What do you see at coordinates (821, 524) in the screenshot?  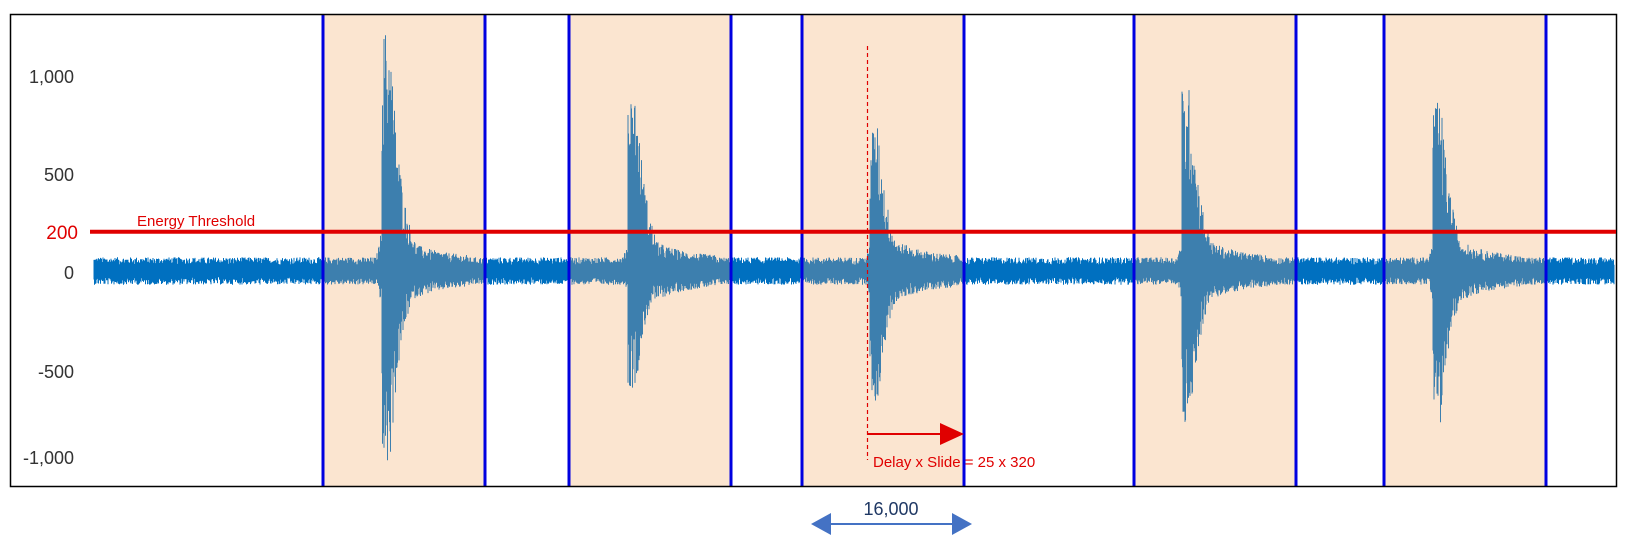 I see `span-arrow-head-left` at bounding box center [821, 524].